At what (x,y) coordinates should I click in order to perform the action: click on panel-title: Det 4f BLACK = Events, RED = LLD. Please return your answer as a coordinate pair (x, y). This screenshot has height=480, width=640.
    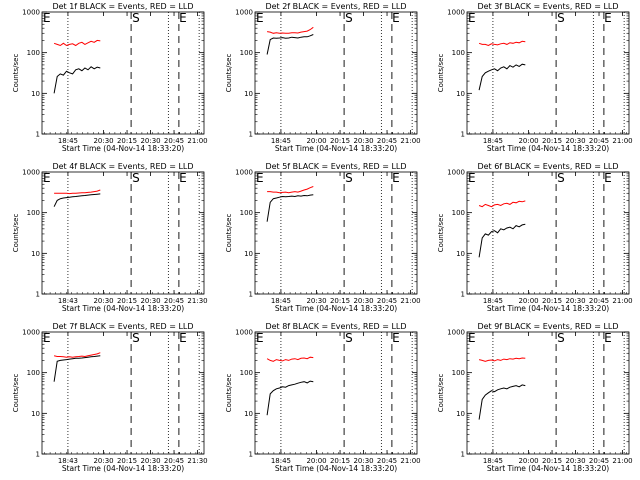
    Looking at the image, I should click on (122, 166).